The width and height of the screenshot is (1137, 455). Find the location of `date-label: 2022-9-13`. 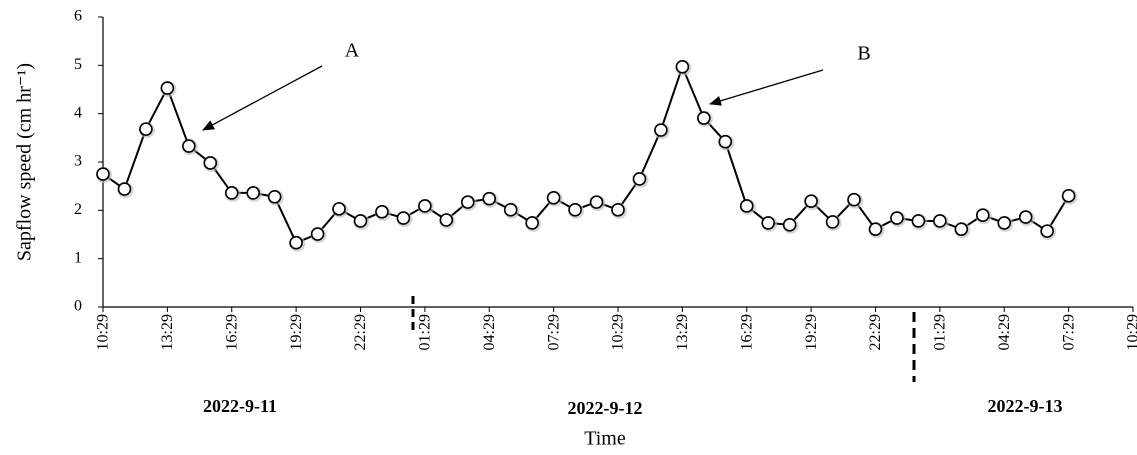

date-label: 2022-9-13 is located at coordinates (1025, 406).